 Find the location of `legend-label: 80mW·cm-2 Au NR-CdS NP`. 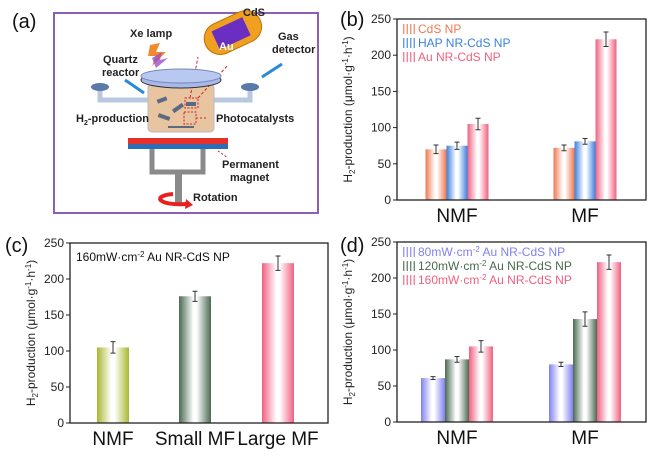

legend-label: 80mW·cm-2 Au NR-CdS NP is located at coordinates (491, 252).